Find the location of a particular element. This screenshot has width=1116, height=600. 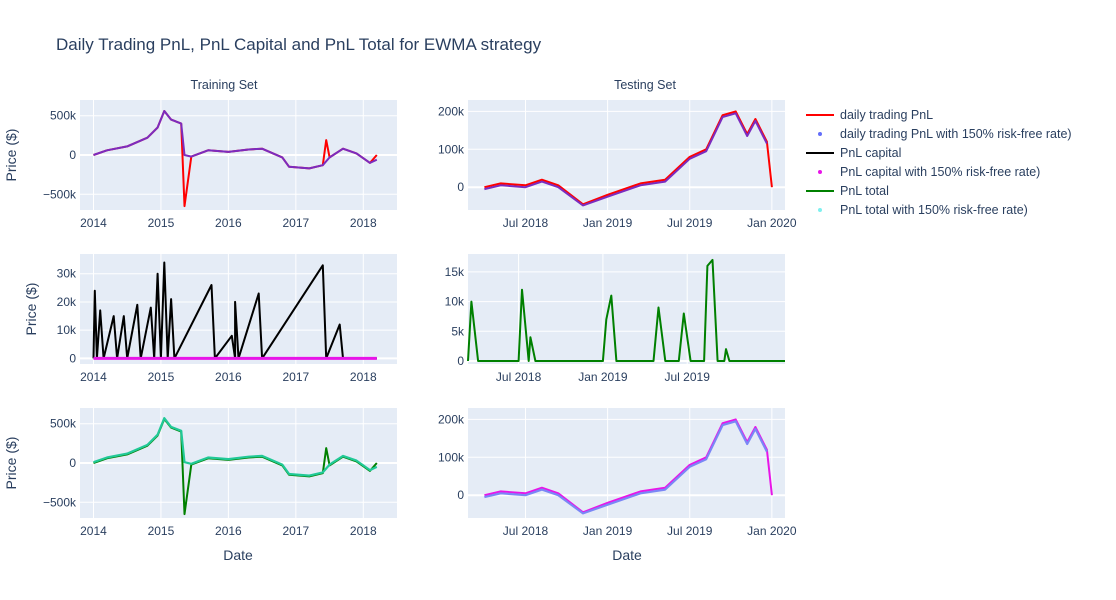

legend-item: PnL capital is located at coordinates (853, 153).